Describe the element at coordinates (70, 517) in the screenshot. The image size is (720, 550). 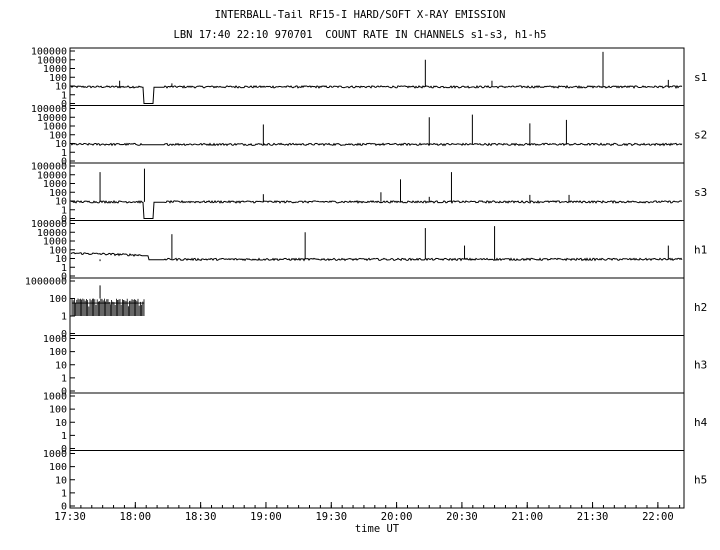
I see `x-tick-label: 17:30` at that location.